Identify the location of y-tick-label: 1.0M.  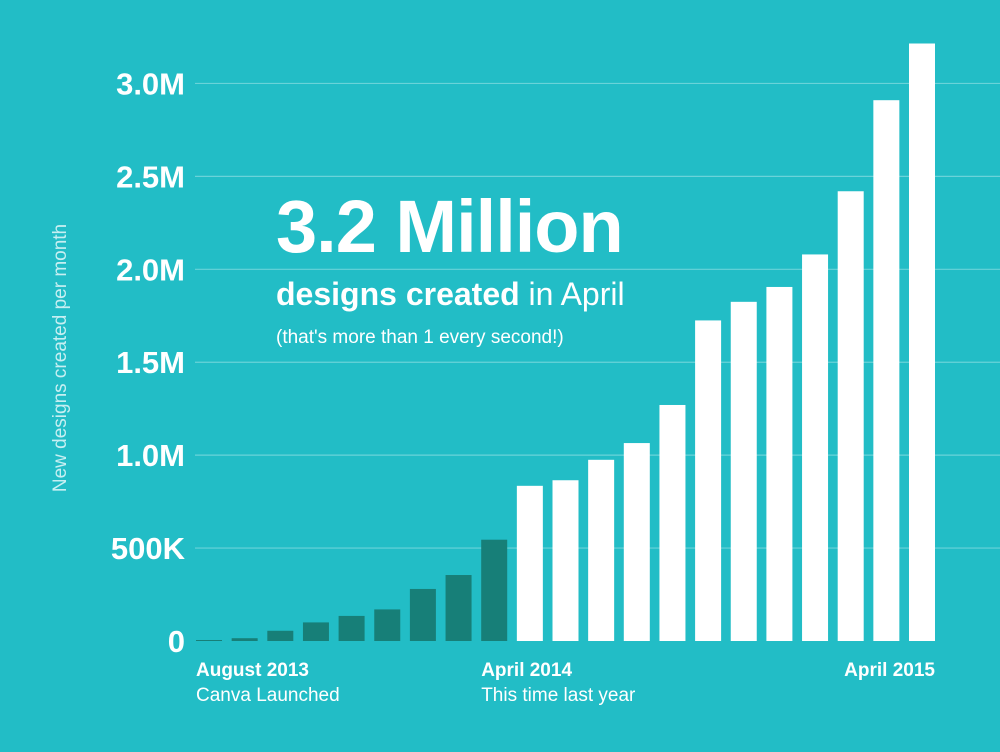
(150, 455).